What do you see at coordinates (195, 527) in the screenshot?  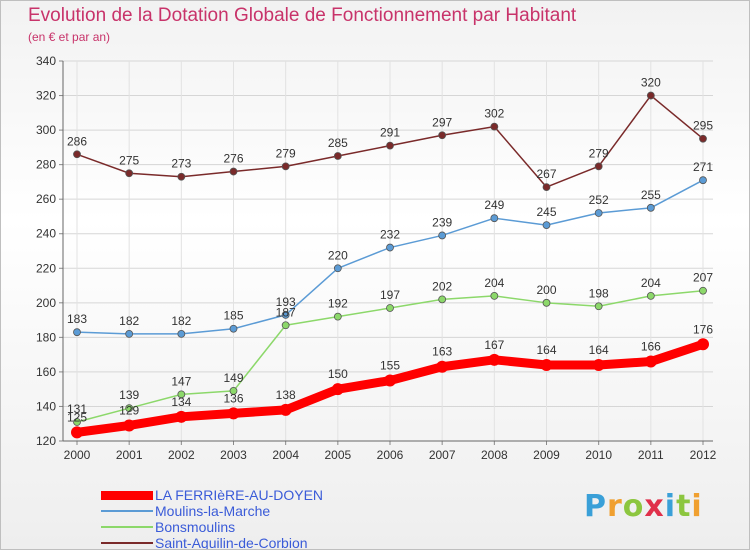 I see `legend-label: Bonsmoulins` at bounding box center [195, 527].